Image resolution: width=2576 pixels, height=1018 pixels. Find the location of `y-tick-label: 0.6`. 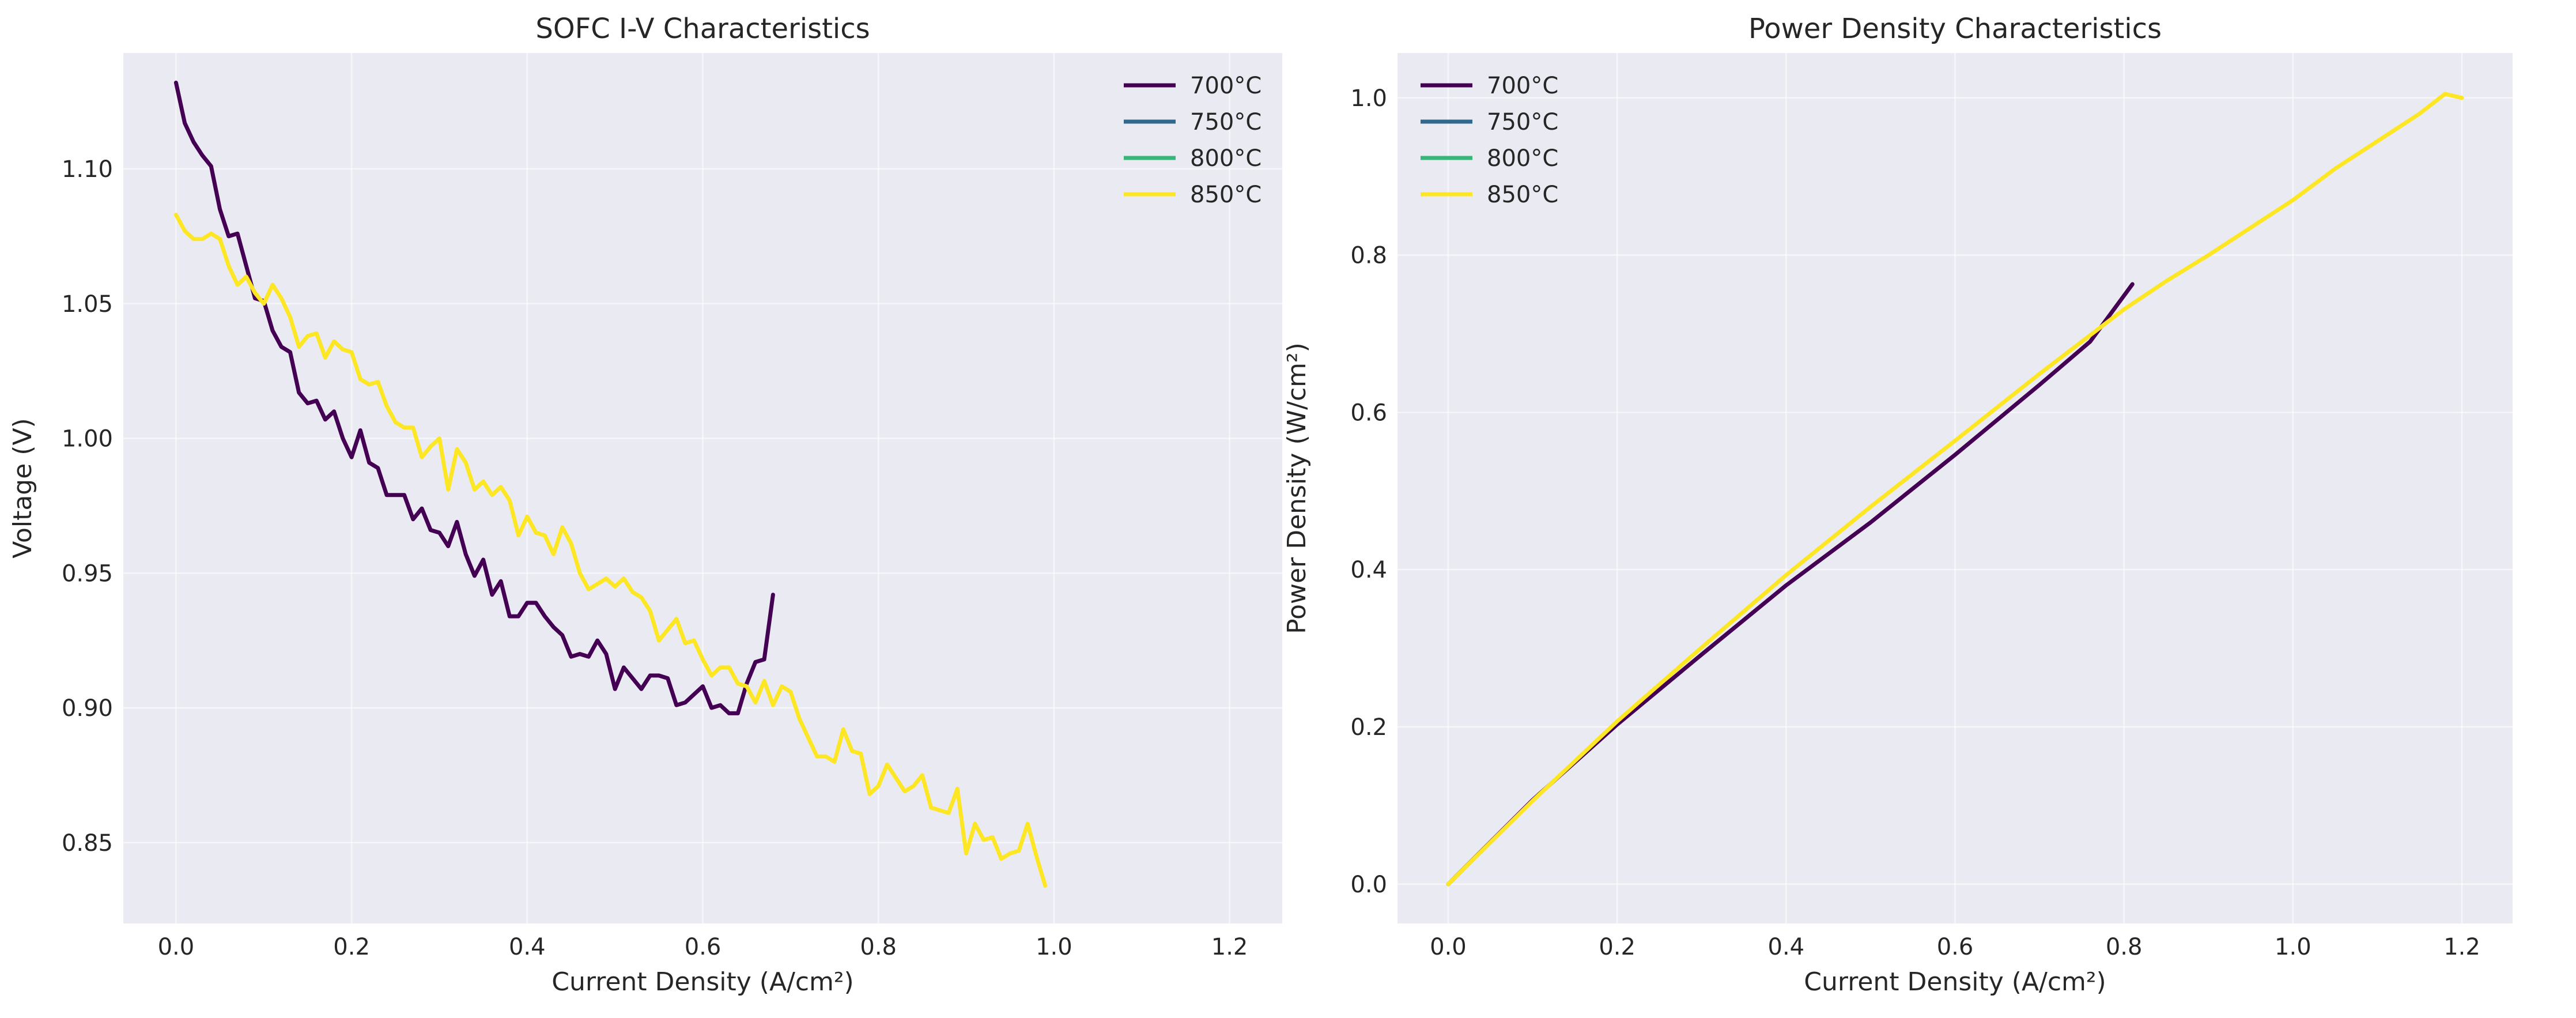

y-tick-label: 0.6 is located at coordinates (1368, 412).